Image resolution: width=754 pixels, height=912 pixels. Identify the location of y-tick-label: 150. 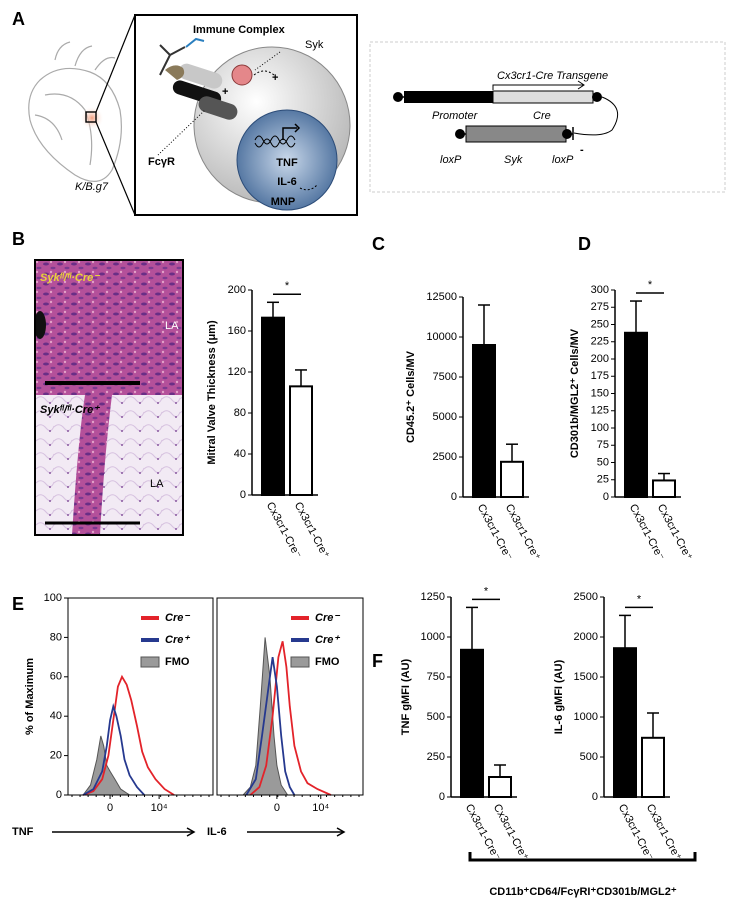
(600, 393).